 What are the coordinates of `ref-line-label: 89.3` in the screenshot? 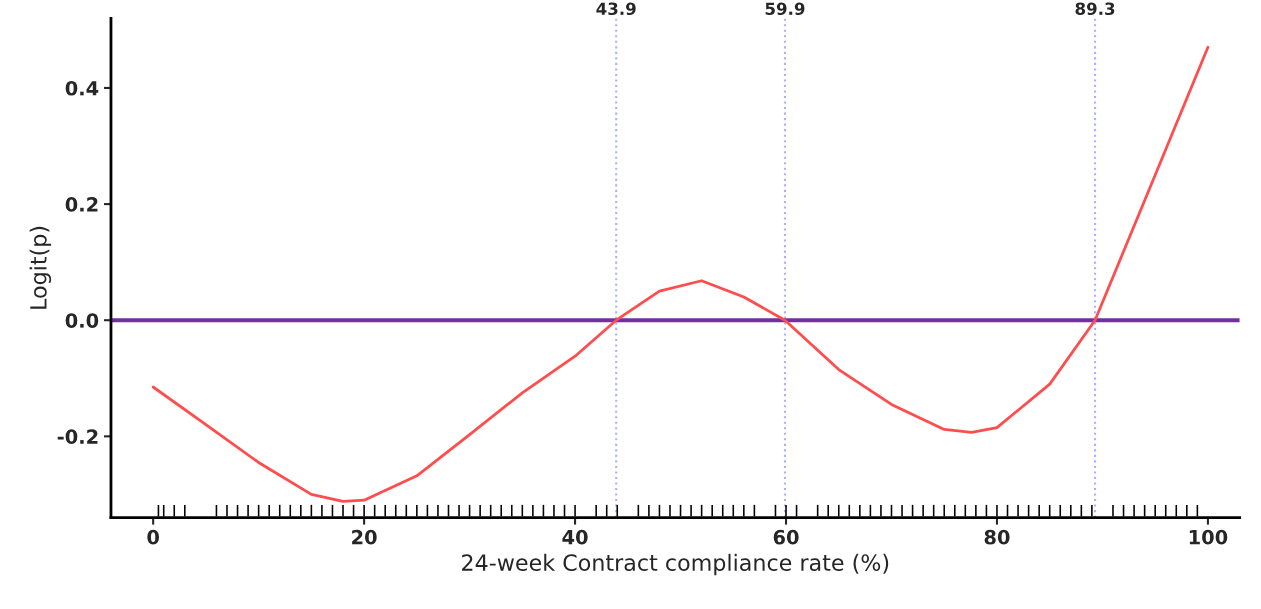 It's located at (1095, 9).